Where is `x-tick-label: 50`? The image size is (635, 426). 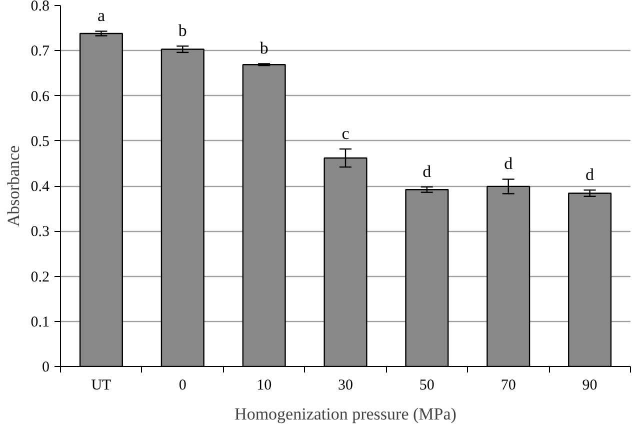 x-tick-label: 50 is located at coordinates (426, 386).